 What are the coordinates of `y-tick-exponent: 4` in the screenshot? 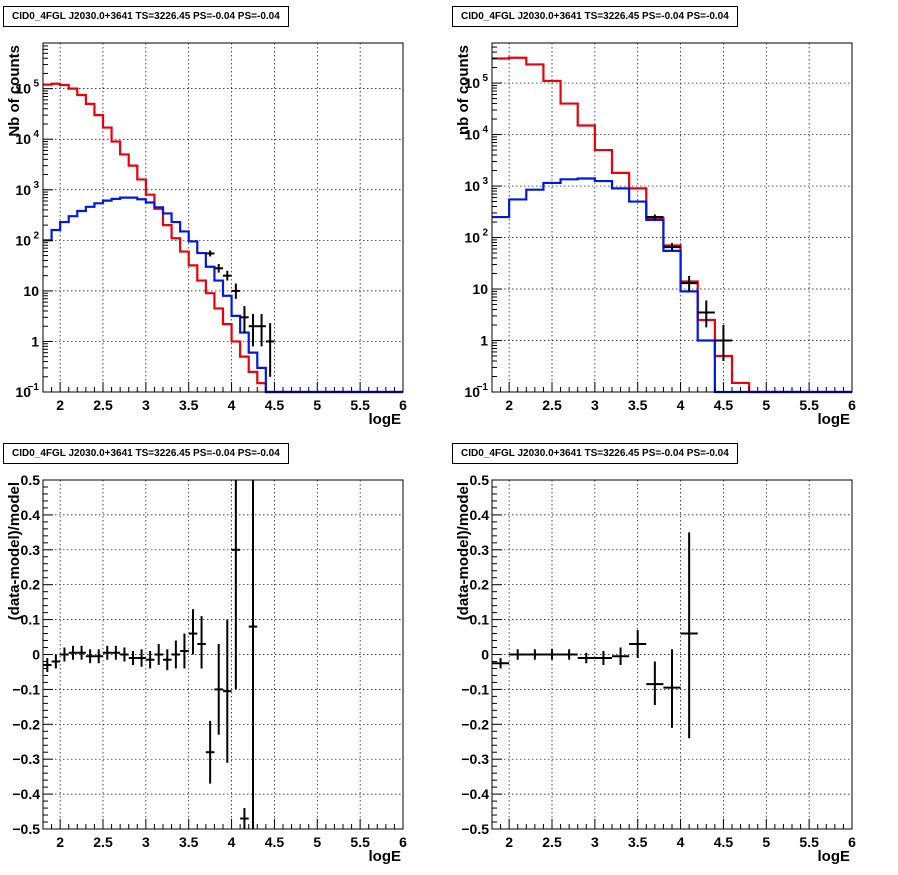 It's located at (485, 130).